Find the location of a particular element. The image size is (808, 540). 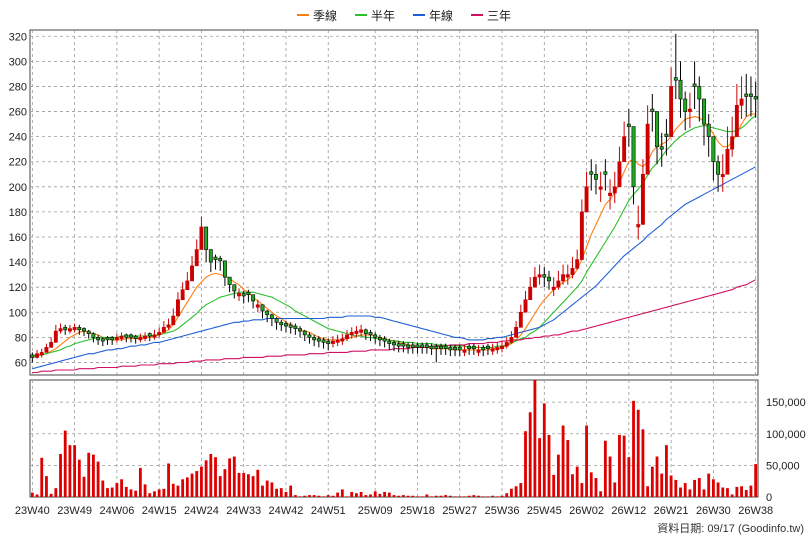

volume-tick-label: 100,000 is located at coordinates (786, 435).